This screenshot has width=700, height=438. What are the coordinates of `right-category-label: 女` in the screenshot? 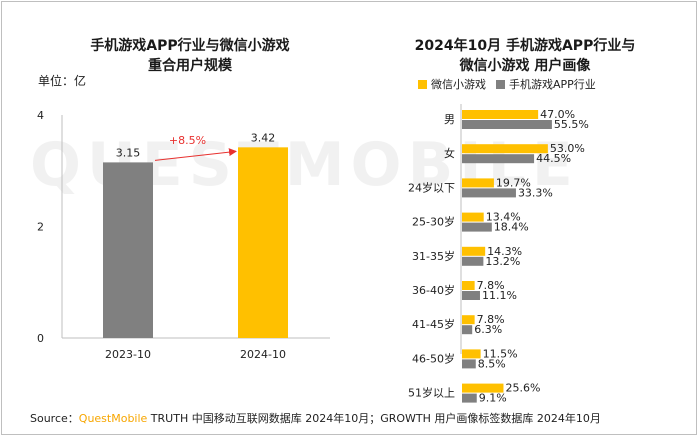 It's located at (449, 153).